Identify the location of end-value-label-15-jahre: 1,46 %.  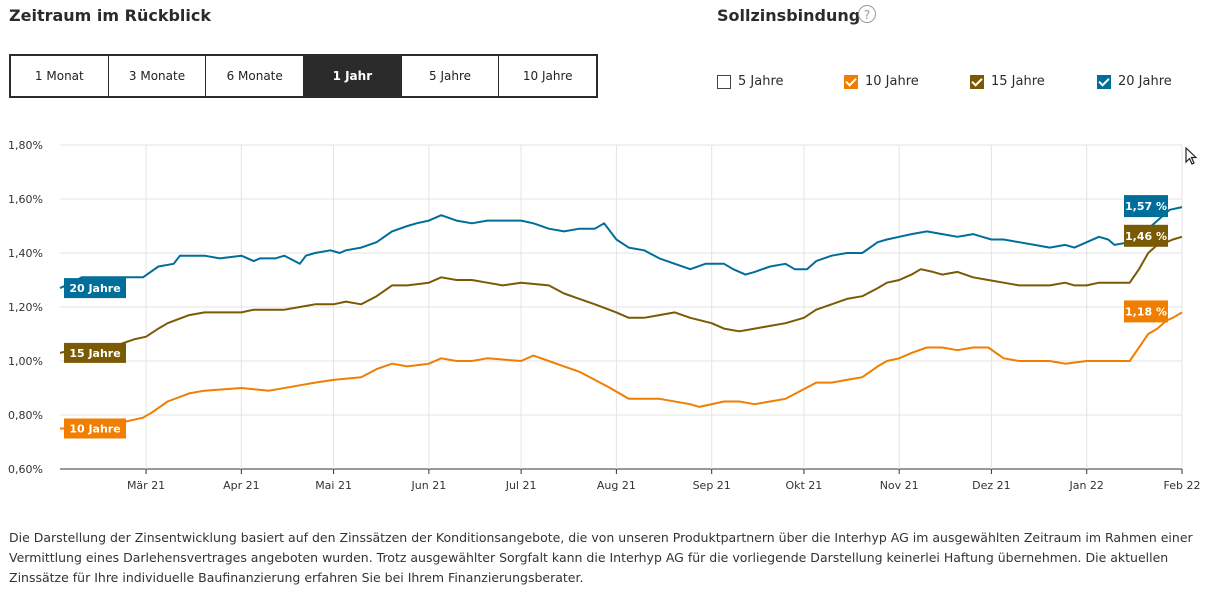
(1146, 236).